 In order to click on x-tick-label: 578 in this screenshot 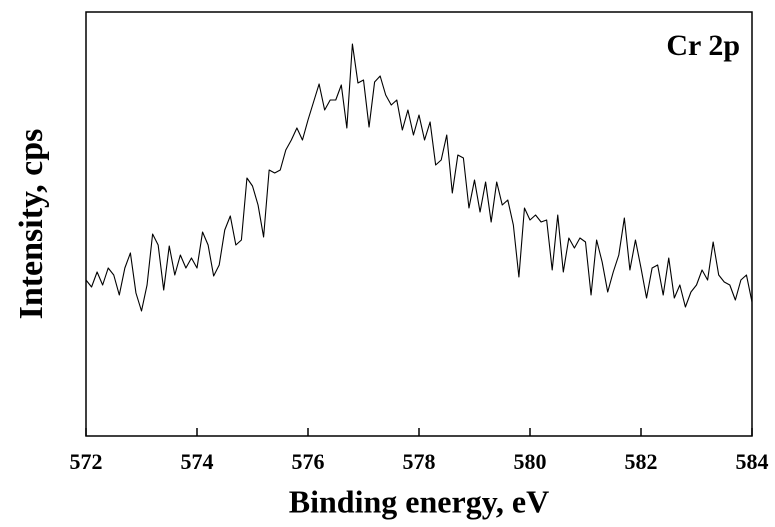, I will do `click(419, 461)`.